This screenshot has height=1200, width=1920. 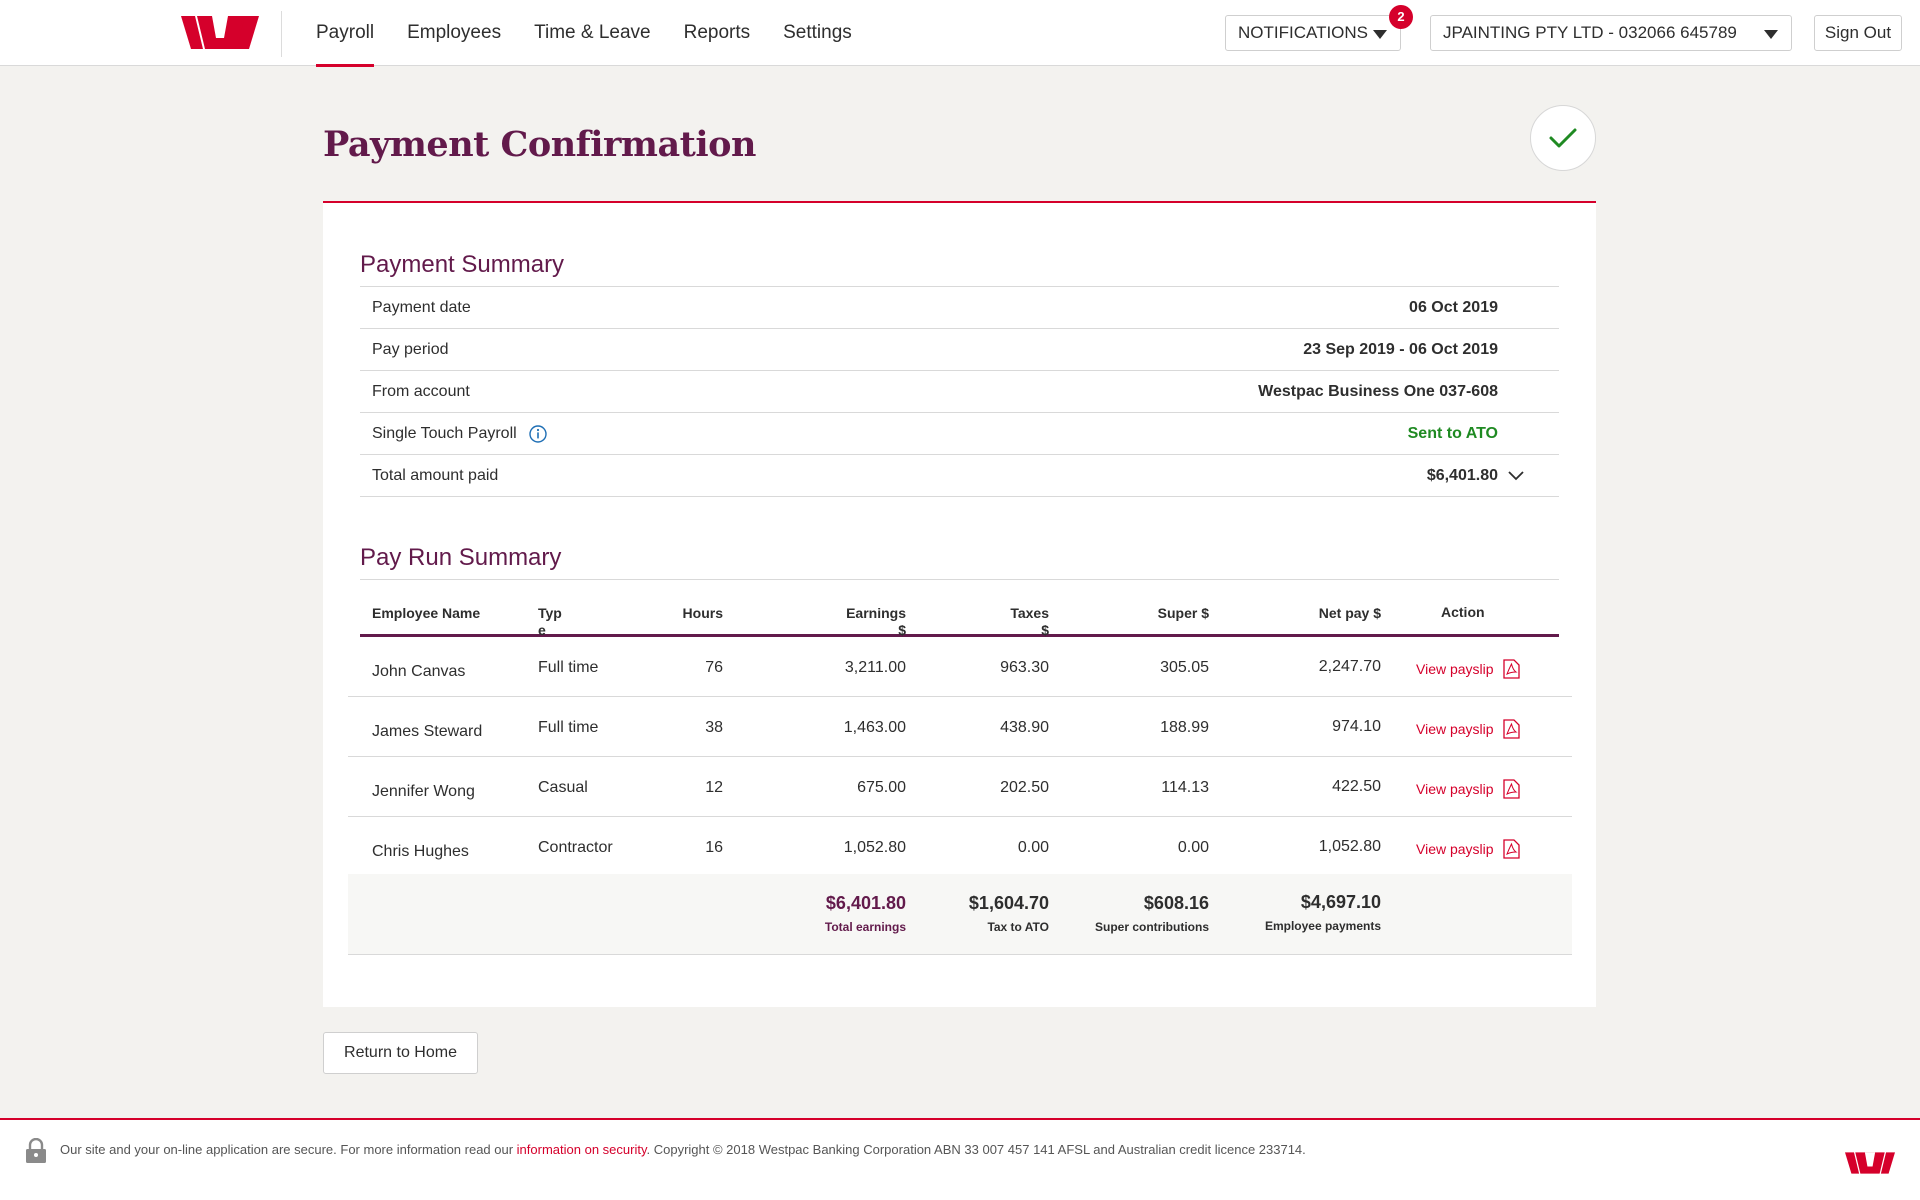 I want to click on taxes: 438.90, so click(x=1024, y=727).